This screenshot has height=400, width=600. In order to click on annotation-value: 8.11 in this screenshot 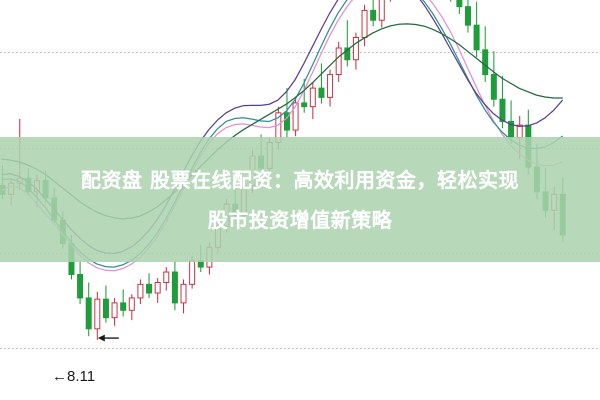, I will do `click(81, 376)`.